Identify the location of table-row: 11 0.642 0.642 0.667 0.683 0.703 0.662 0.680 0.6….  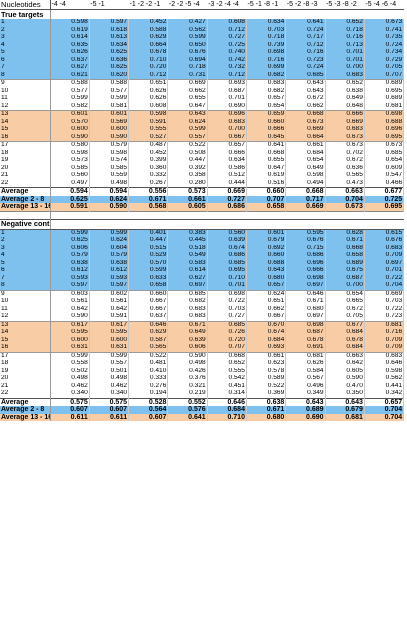
(202, 309).